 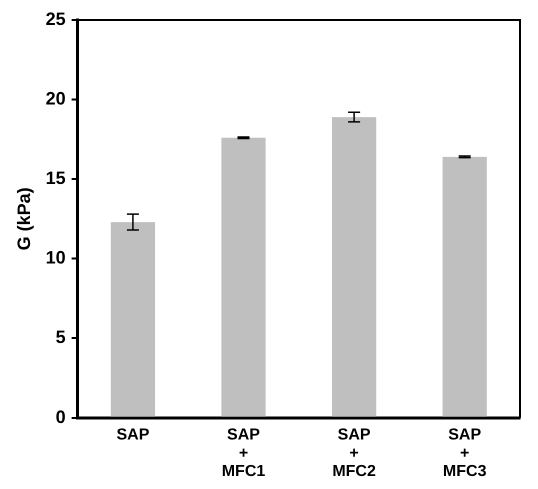 What do you see at coordinates (464, 453) in the screenshot?
I see `x-tick-label: SAP + MFC3` at bounding box center [464, 453].